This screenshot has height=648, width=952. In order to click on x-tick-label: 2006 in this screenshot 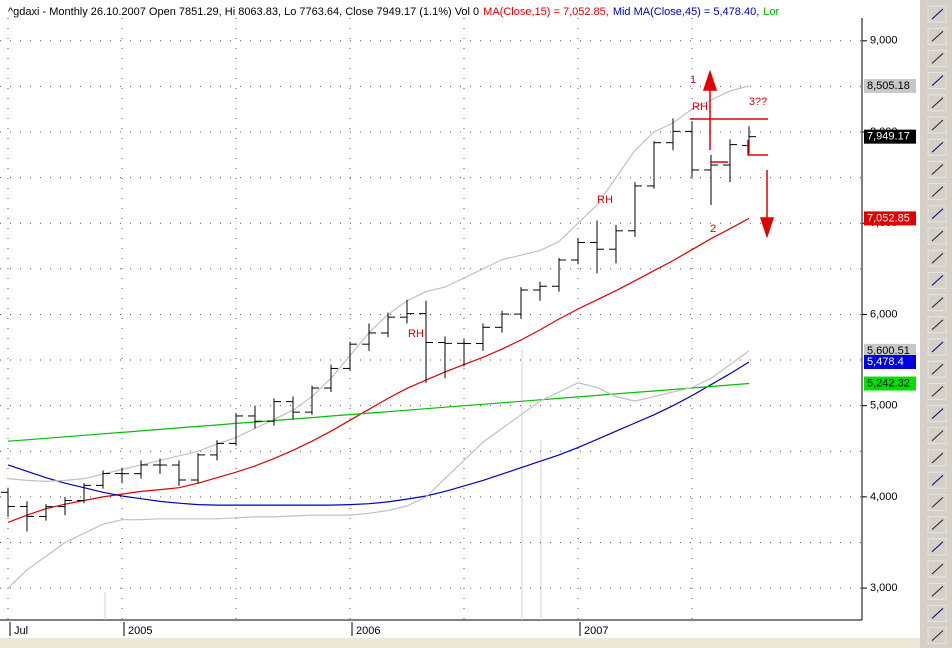, I will do `click(368, 631)`.